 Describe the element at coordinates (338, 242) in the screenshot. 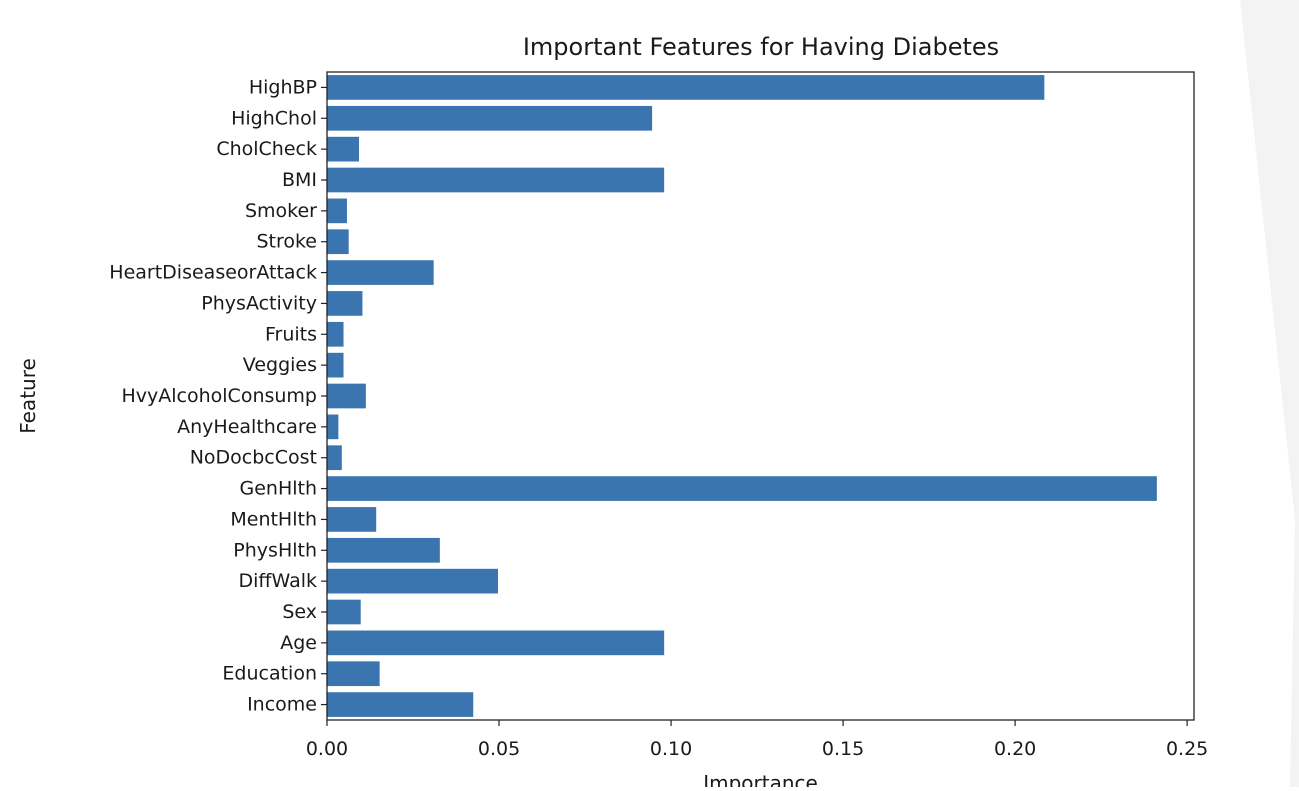

I see `bar-stroke` at that location.